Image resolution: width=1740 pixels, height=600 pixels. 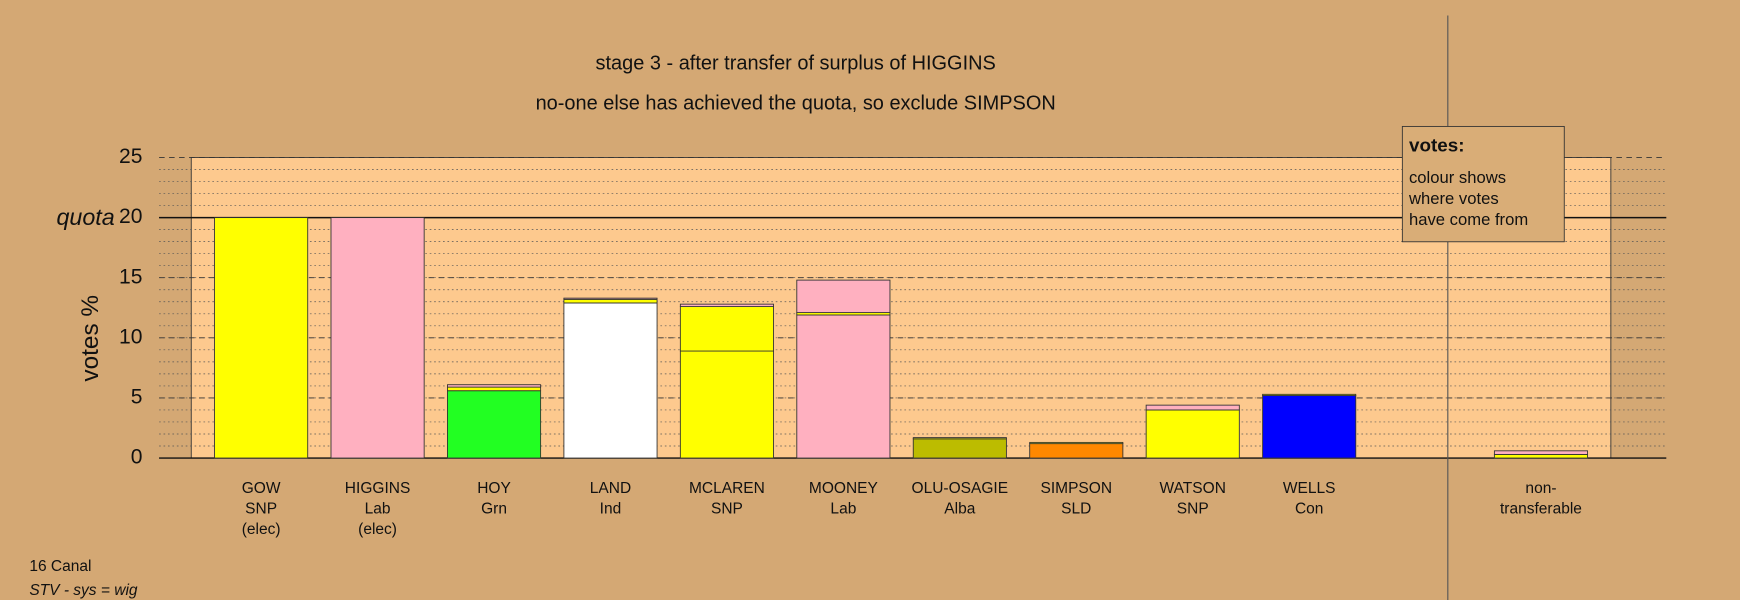 I want to click on y-tick-label: 10, so click(x=130, y=336).